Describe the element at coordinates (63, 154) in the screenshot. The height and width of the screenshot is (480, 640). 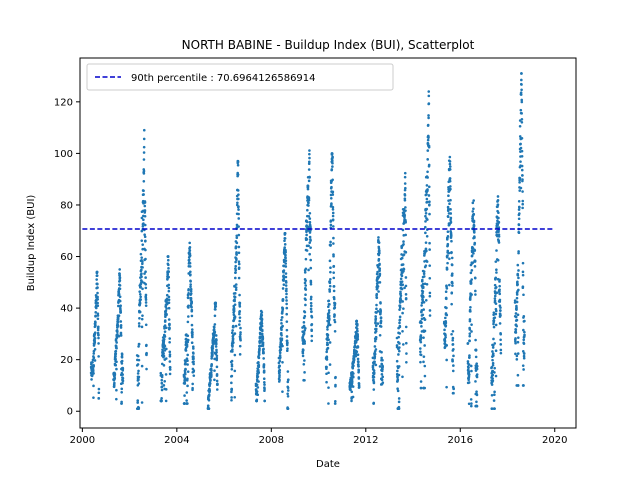
I see `y-tick-label: 100` at that location.